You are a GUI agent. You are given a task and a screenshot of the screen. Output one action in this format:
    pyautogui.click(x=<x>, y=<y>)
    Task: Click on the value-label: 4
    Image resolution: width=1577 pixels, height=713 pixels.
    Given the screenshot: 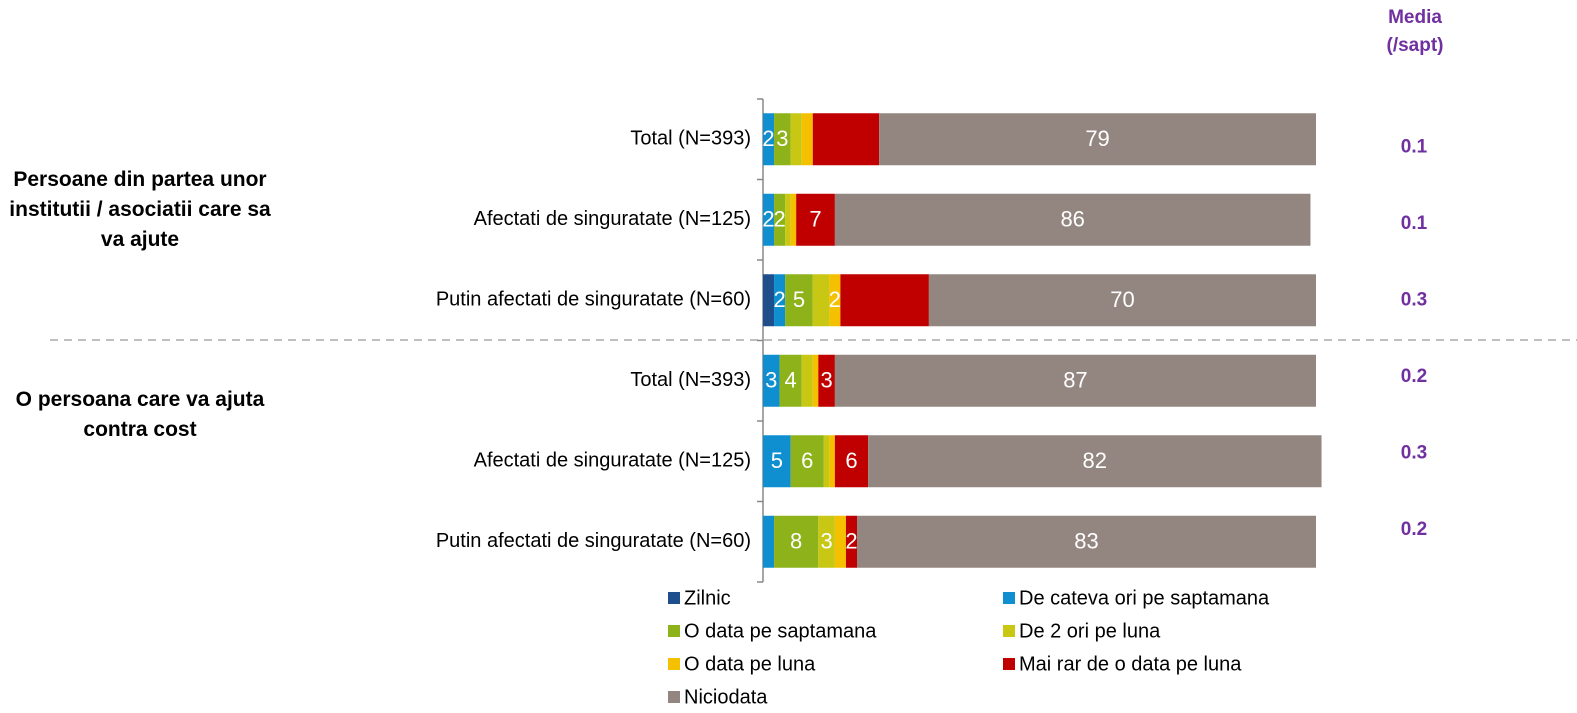 What is the action you would take?
    pyautogui.click(x=791, y=380)
    